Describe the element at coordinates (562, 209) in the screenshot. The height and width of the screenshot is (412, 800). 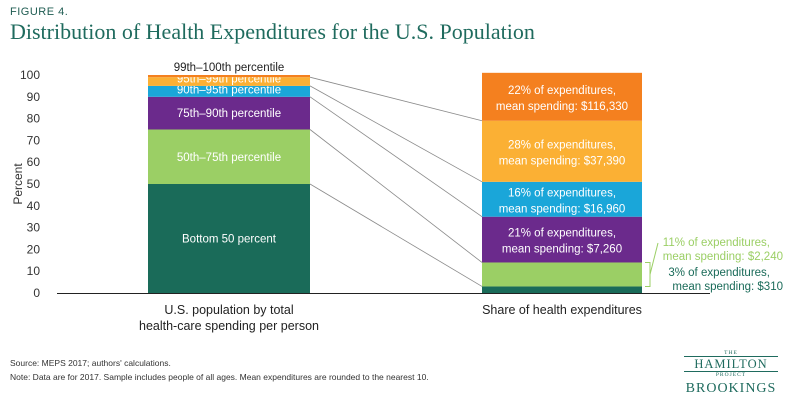
I see `expenditure-segment-label: mean spending: $16,960` at that location.